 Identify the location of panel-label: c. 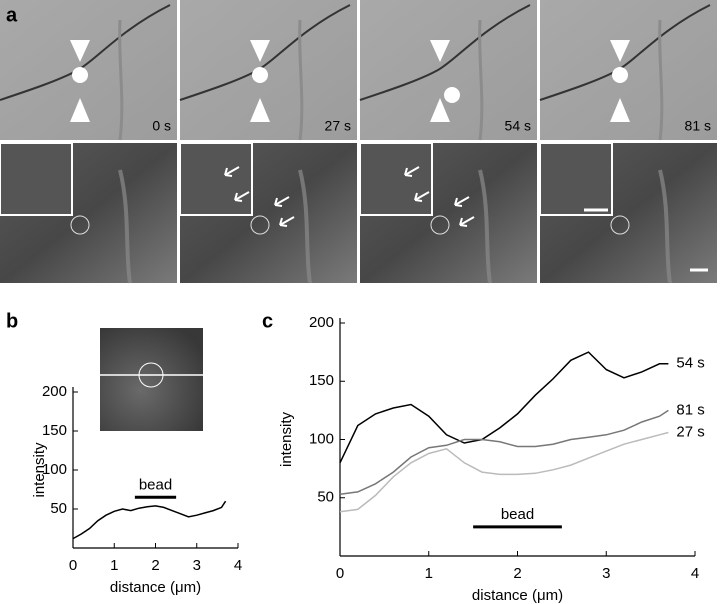
(267, 321).